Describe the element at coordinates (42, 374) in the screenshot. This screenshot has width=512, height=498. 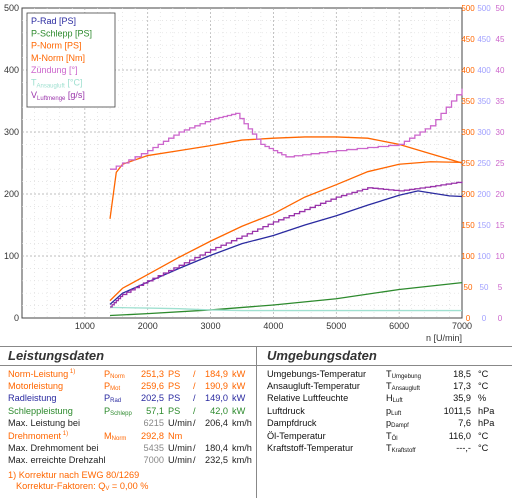
I see `table-row-label: Norm-Leistung 1)` at that location.